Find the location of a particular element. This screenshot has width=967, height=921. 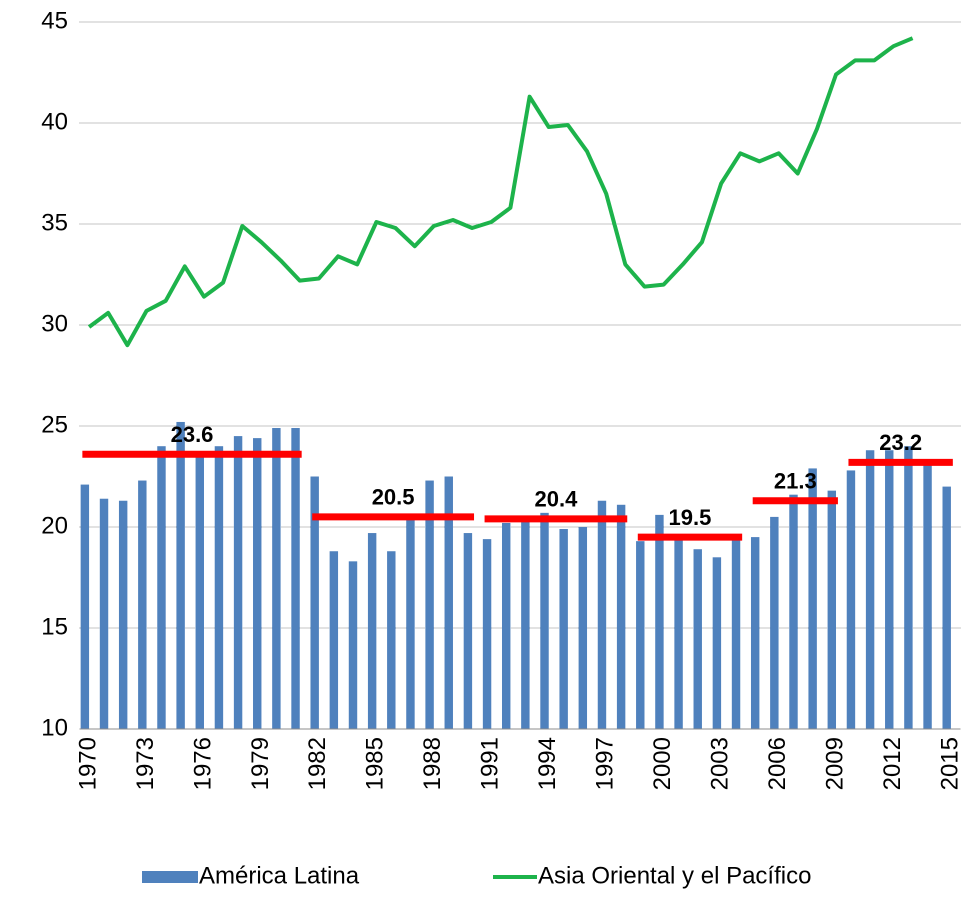

legend-swatch is located at coordinates (170, 877).